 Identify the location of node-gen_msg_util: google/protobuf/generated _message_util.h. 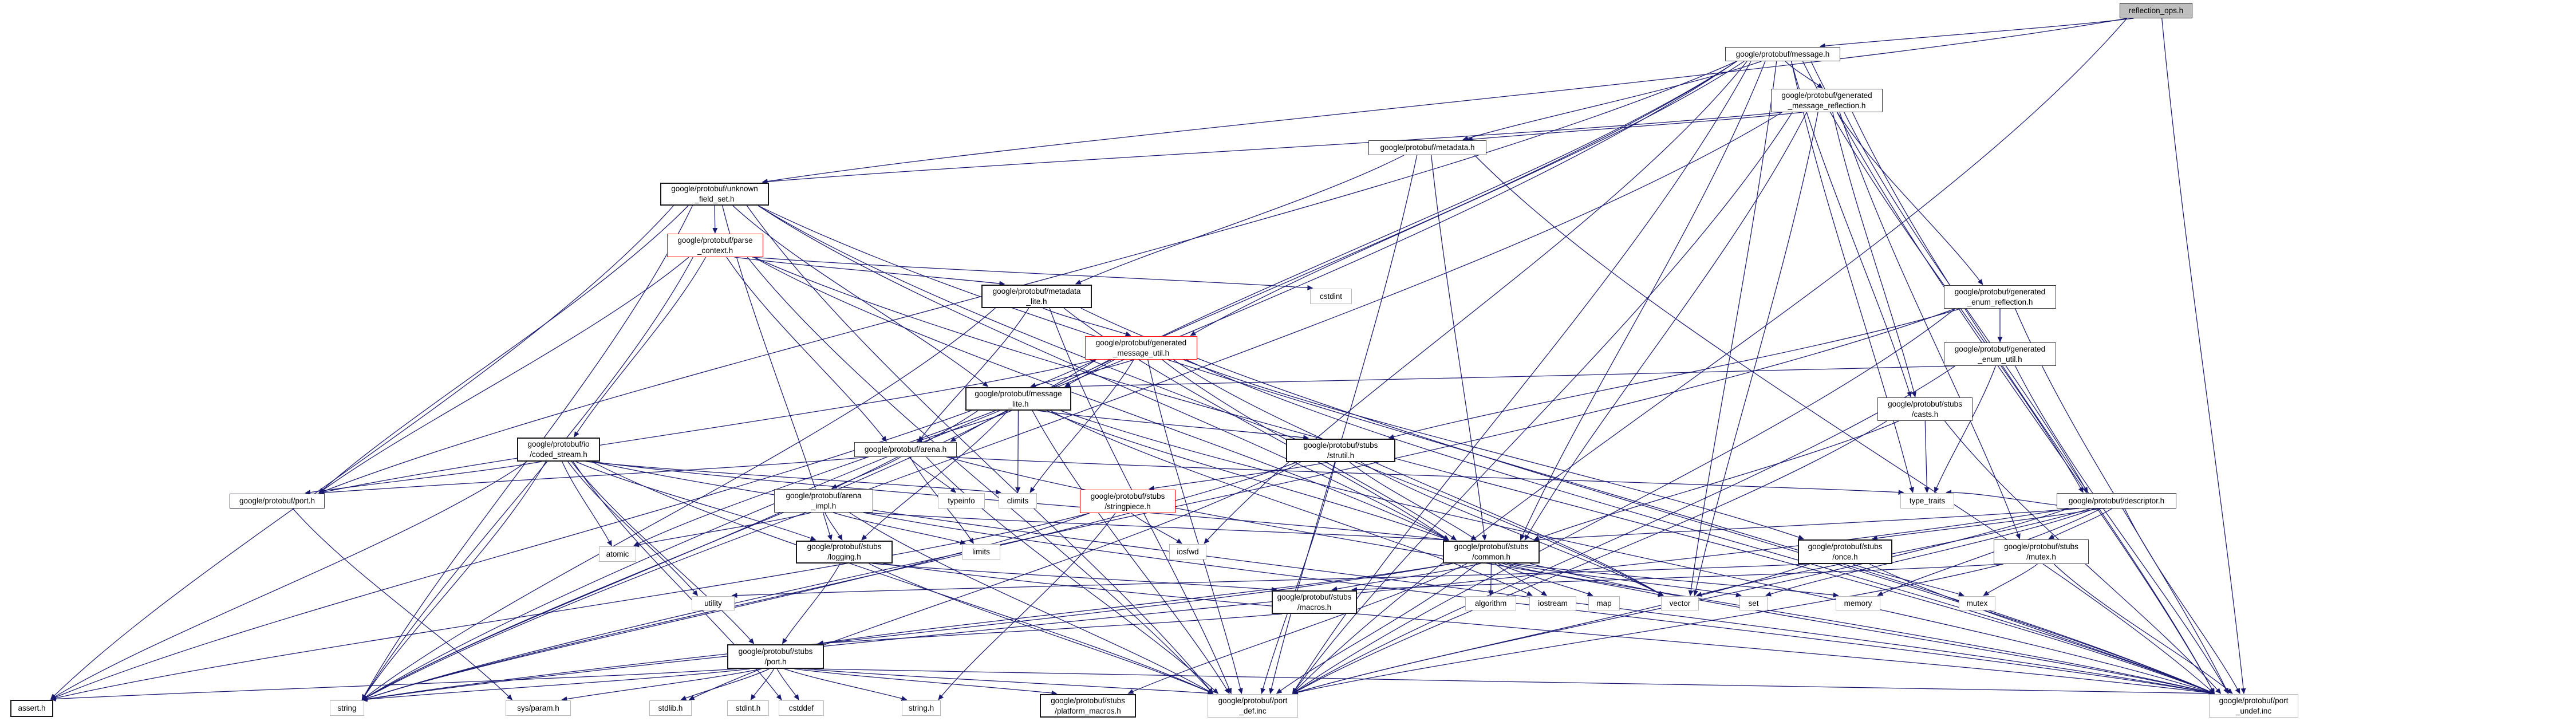
(1141, 348).